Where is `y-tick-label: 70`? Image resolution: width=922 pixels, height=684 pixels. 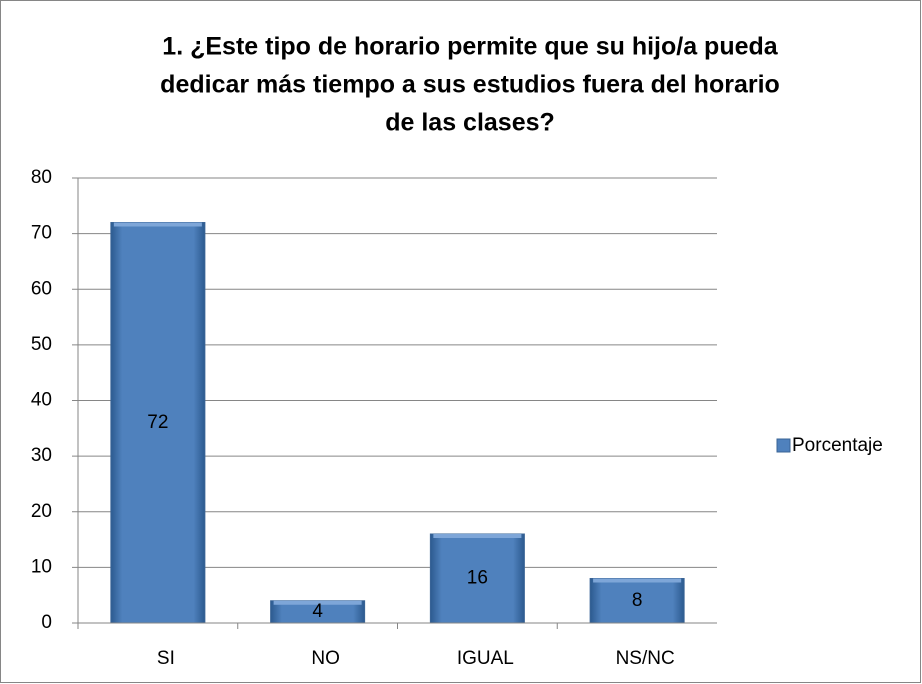 y-tick-label: 70 is located at coordinates (41, 233).